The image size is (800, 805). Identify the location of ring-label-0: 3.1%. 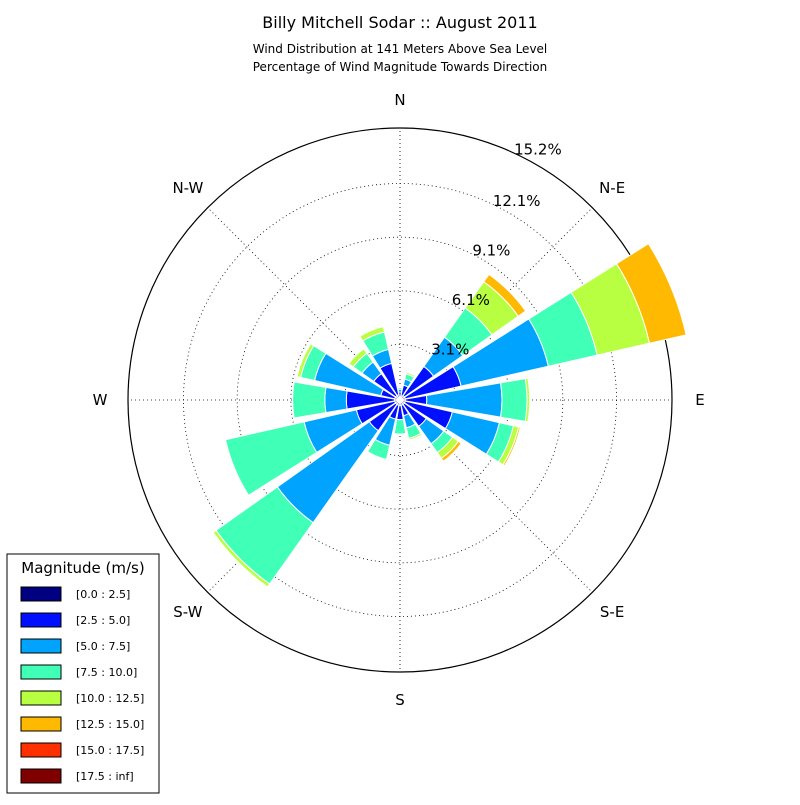
(450, 350).